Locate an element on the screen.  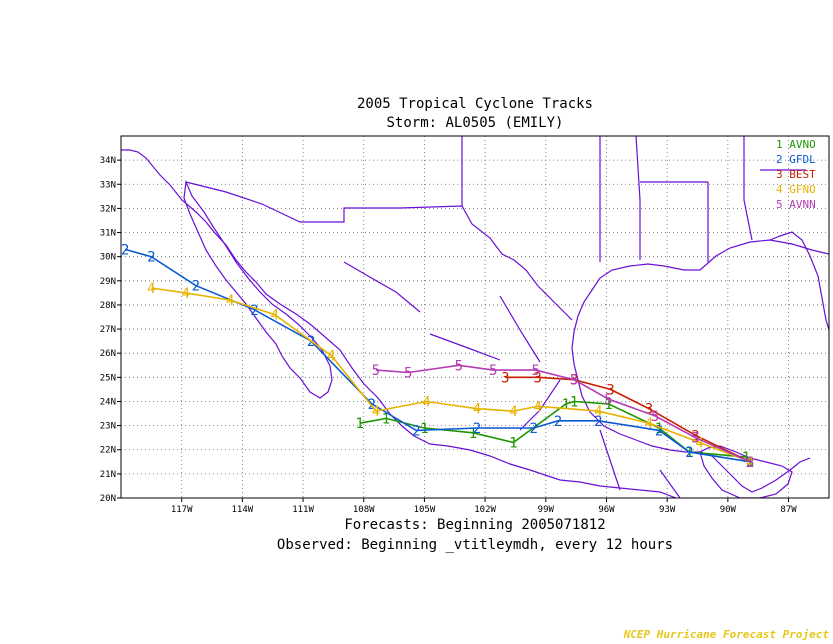
track-point-avno-2: 1 is located at coordinates (689, 453).